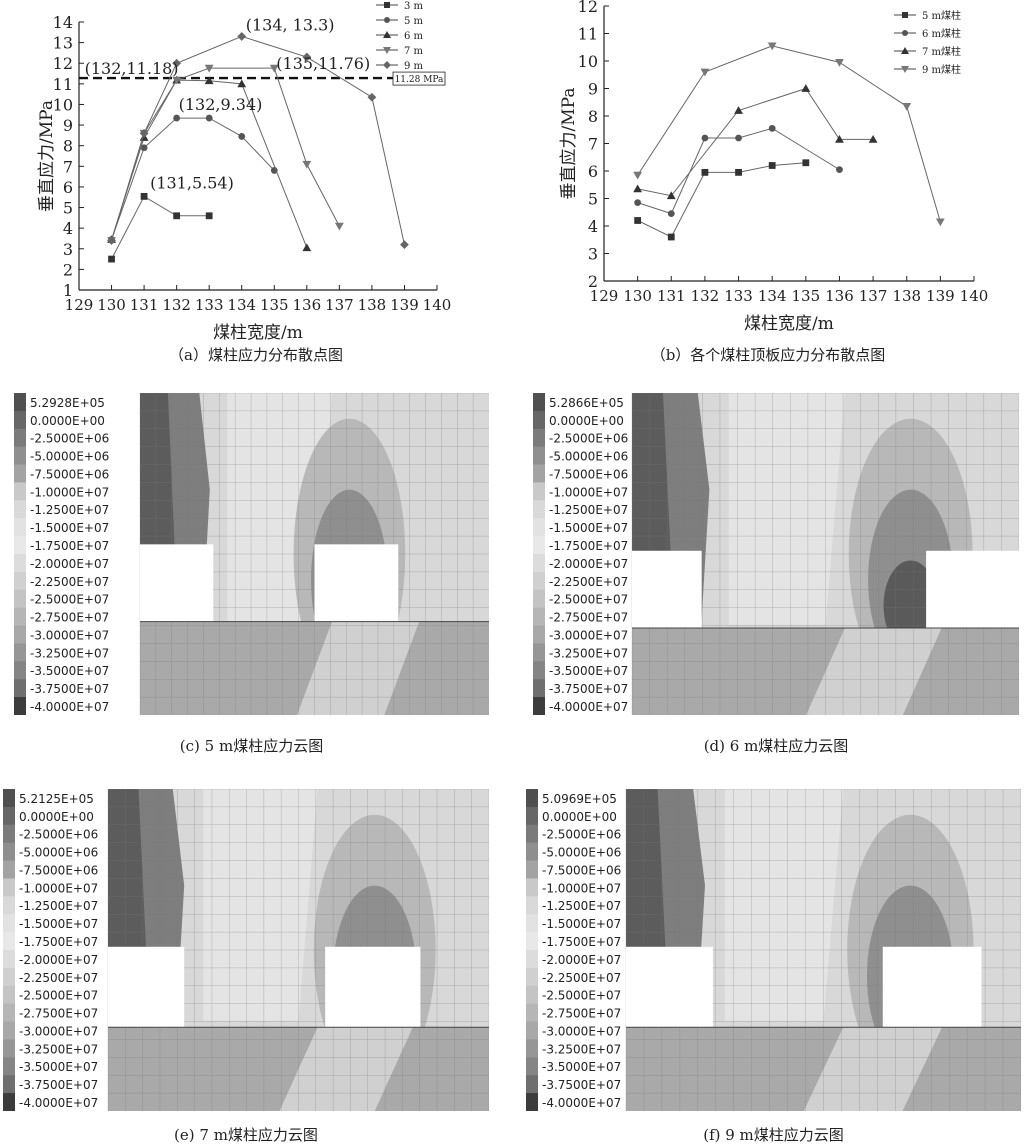 The image size is (1024, 1147). What do you see at coordinates (339, 305) in the screenshot?
I see `x-tick-label: 137` at bounding box center [339, 305].